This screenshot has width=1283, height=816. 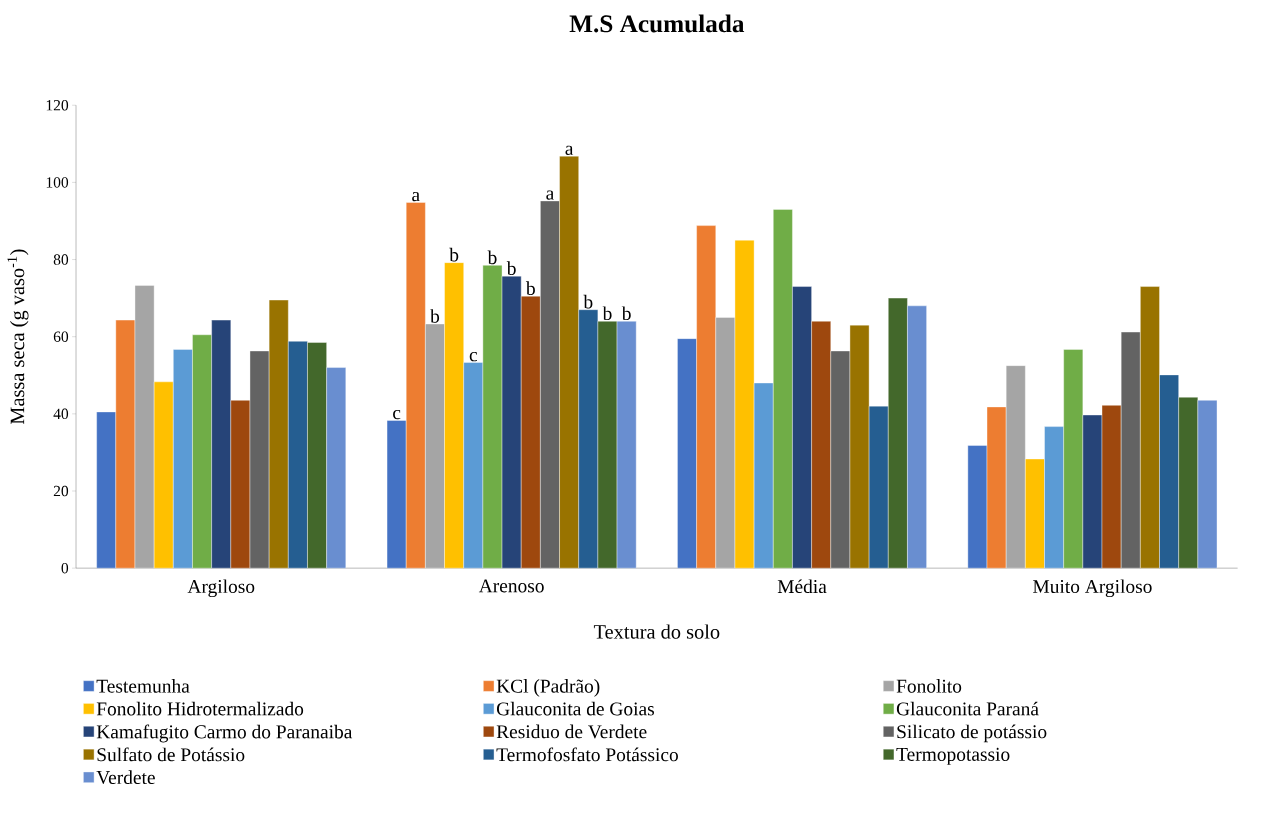 I want to click on y-axis-title: Massa seca (g vaso$^{-1}$), so click(x=18, y=337).